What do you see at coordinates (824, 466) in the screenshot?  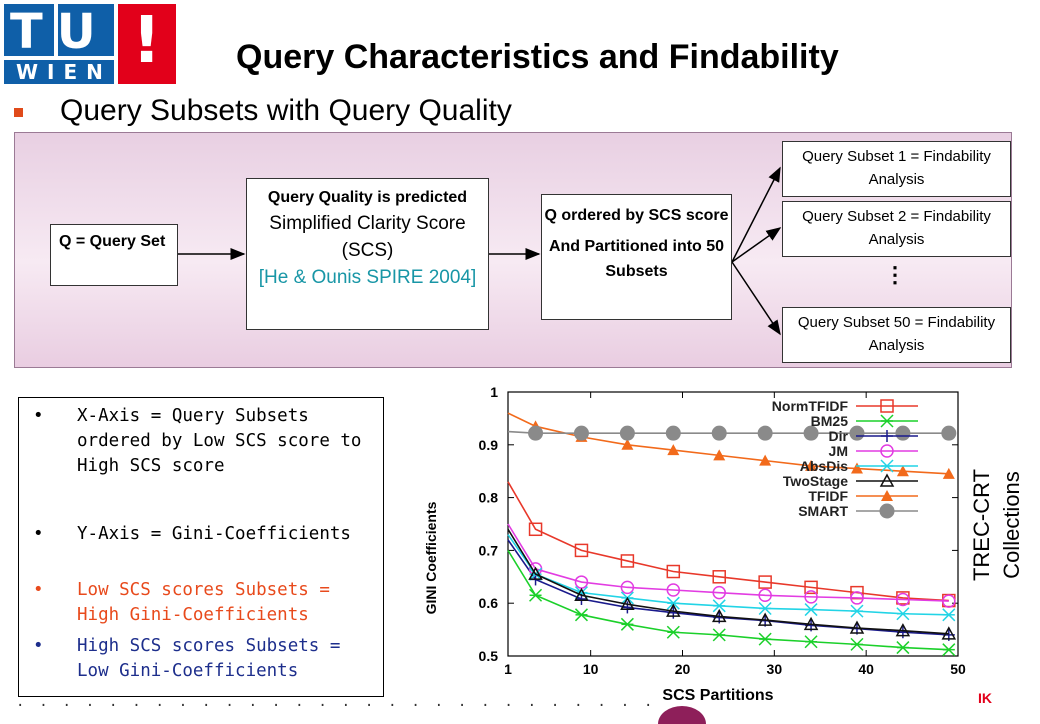 I see `legend-label: AbsDis` at bounding box center [824, 466].